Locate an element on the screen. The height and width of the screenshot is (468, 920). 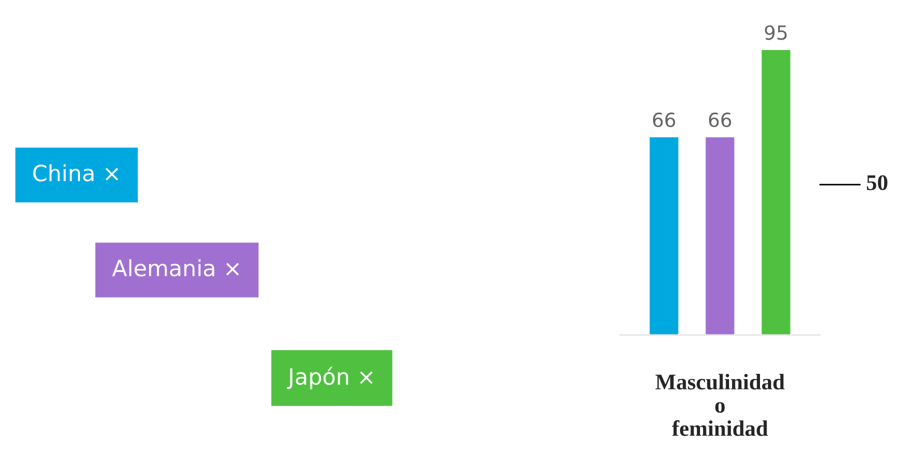
text: Japón × is located at coordinates (329, 378).